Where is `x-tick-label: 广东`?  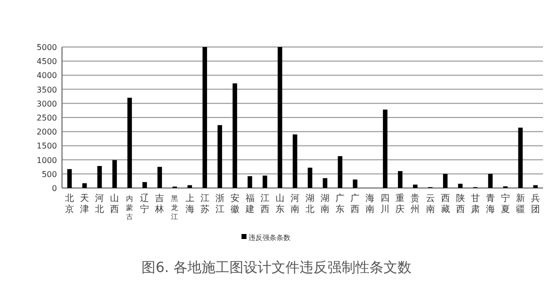 x-tick-label: 广东 is located at coordinates (340, 204).